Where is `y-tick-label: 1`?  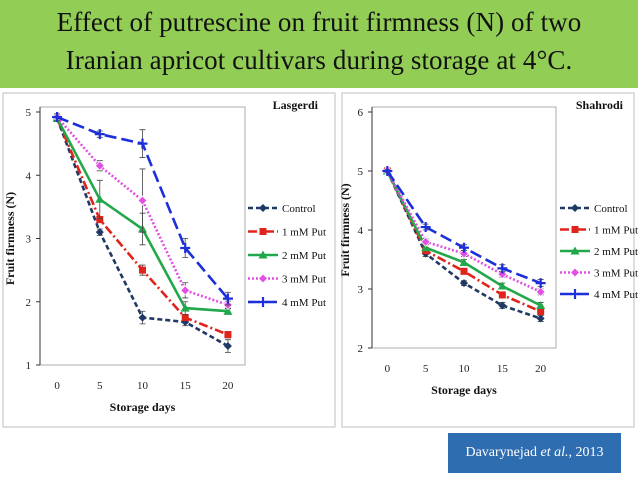
y-tick-label: 1 is located at coordinates (29, 366).